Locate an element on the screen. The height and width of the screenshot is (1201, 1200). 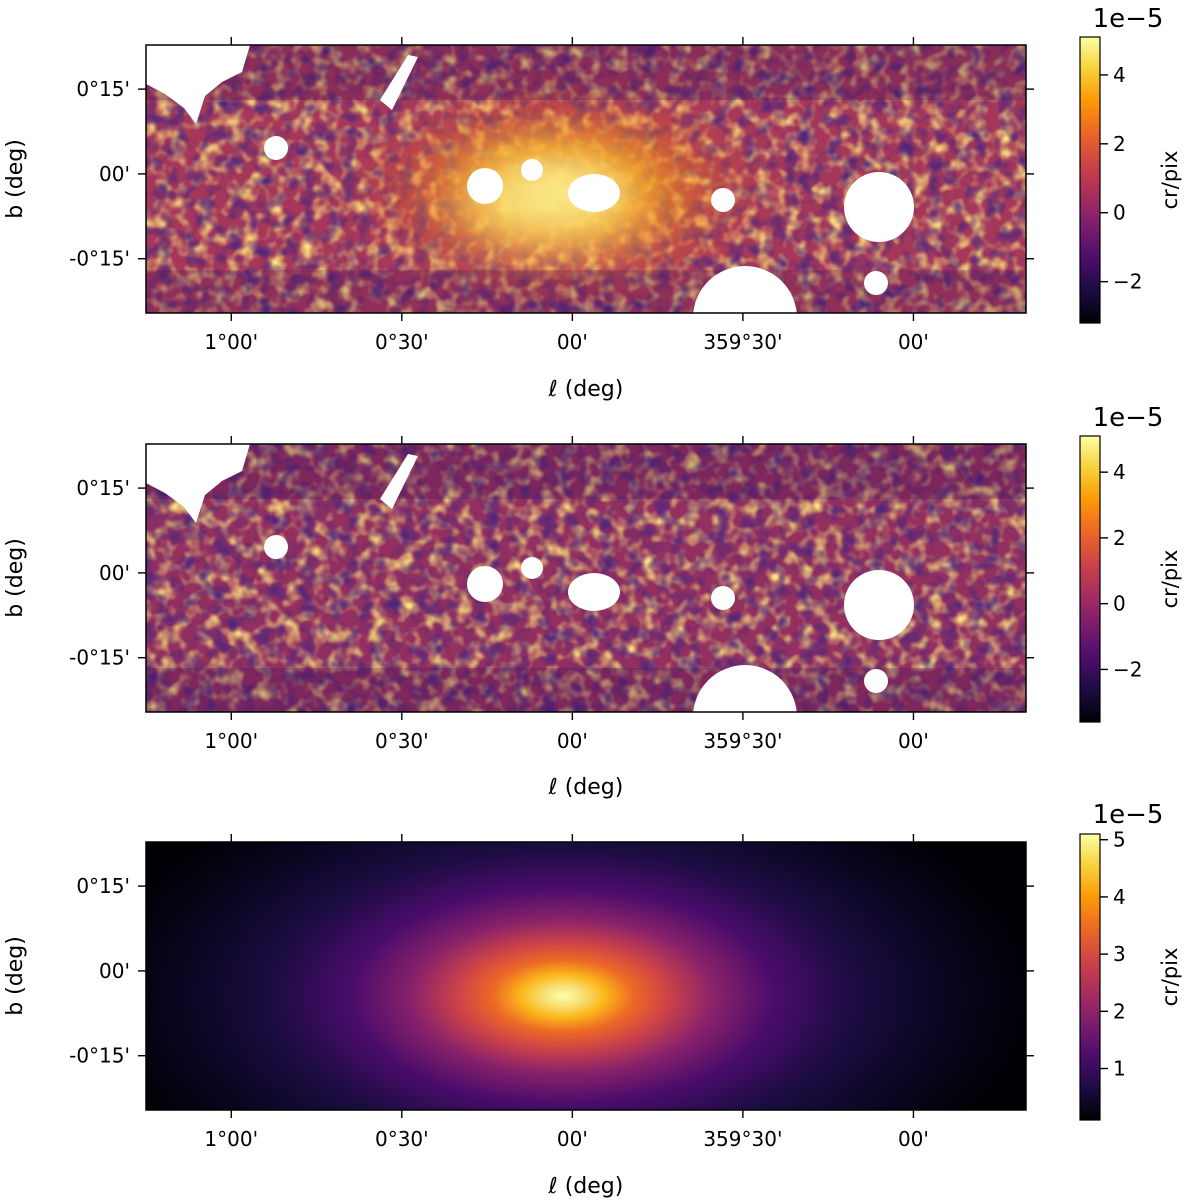
colorbar-tick-label: 3 is located at coordinates (1119, 954).